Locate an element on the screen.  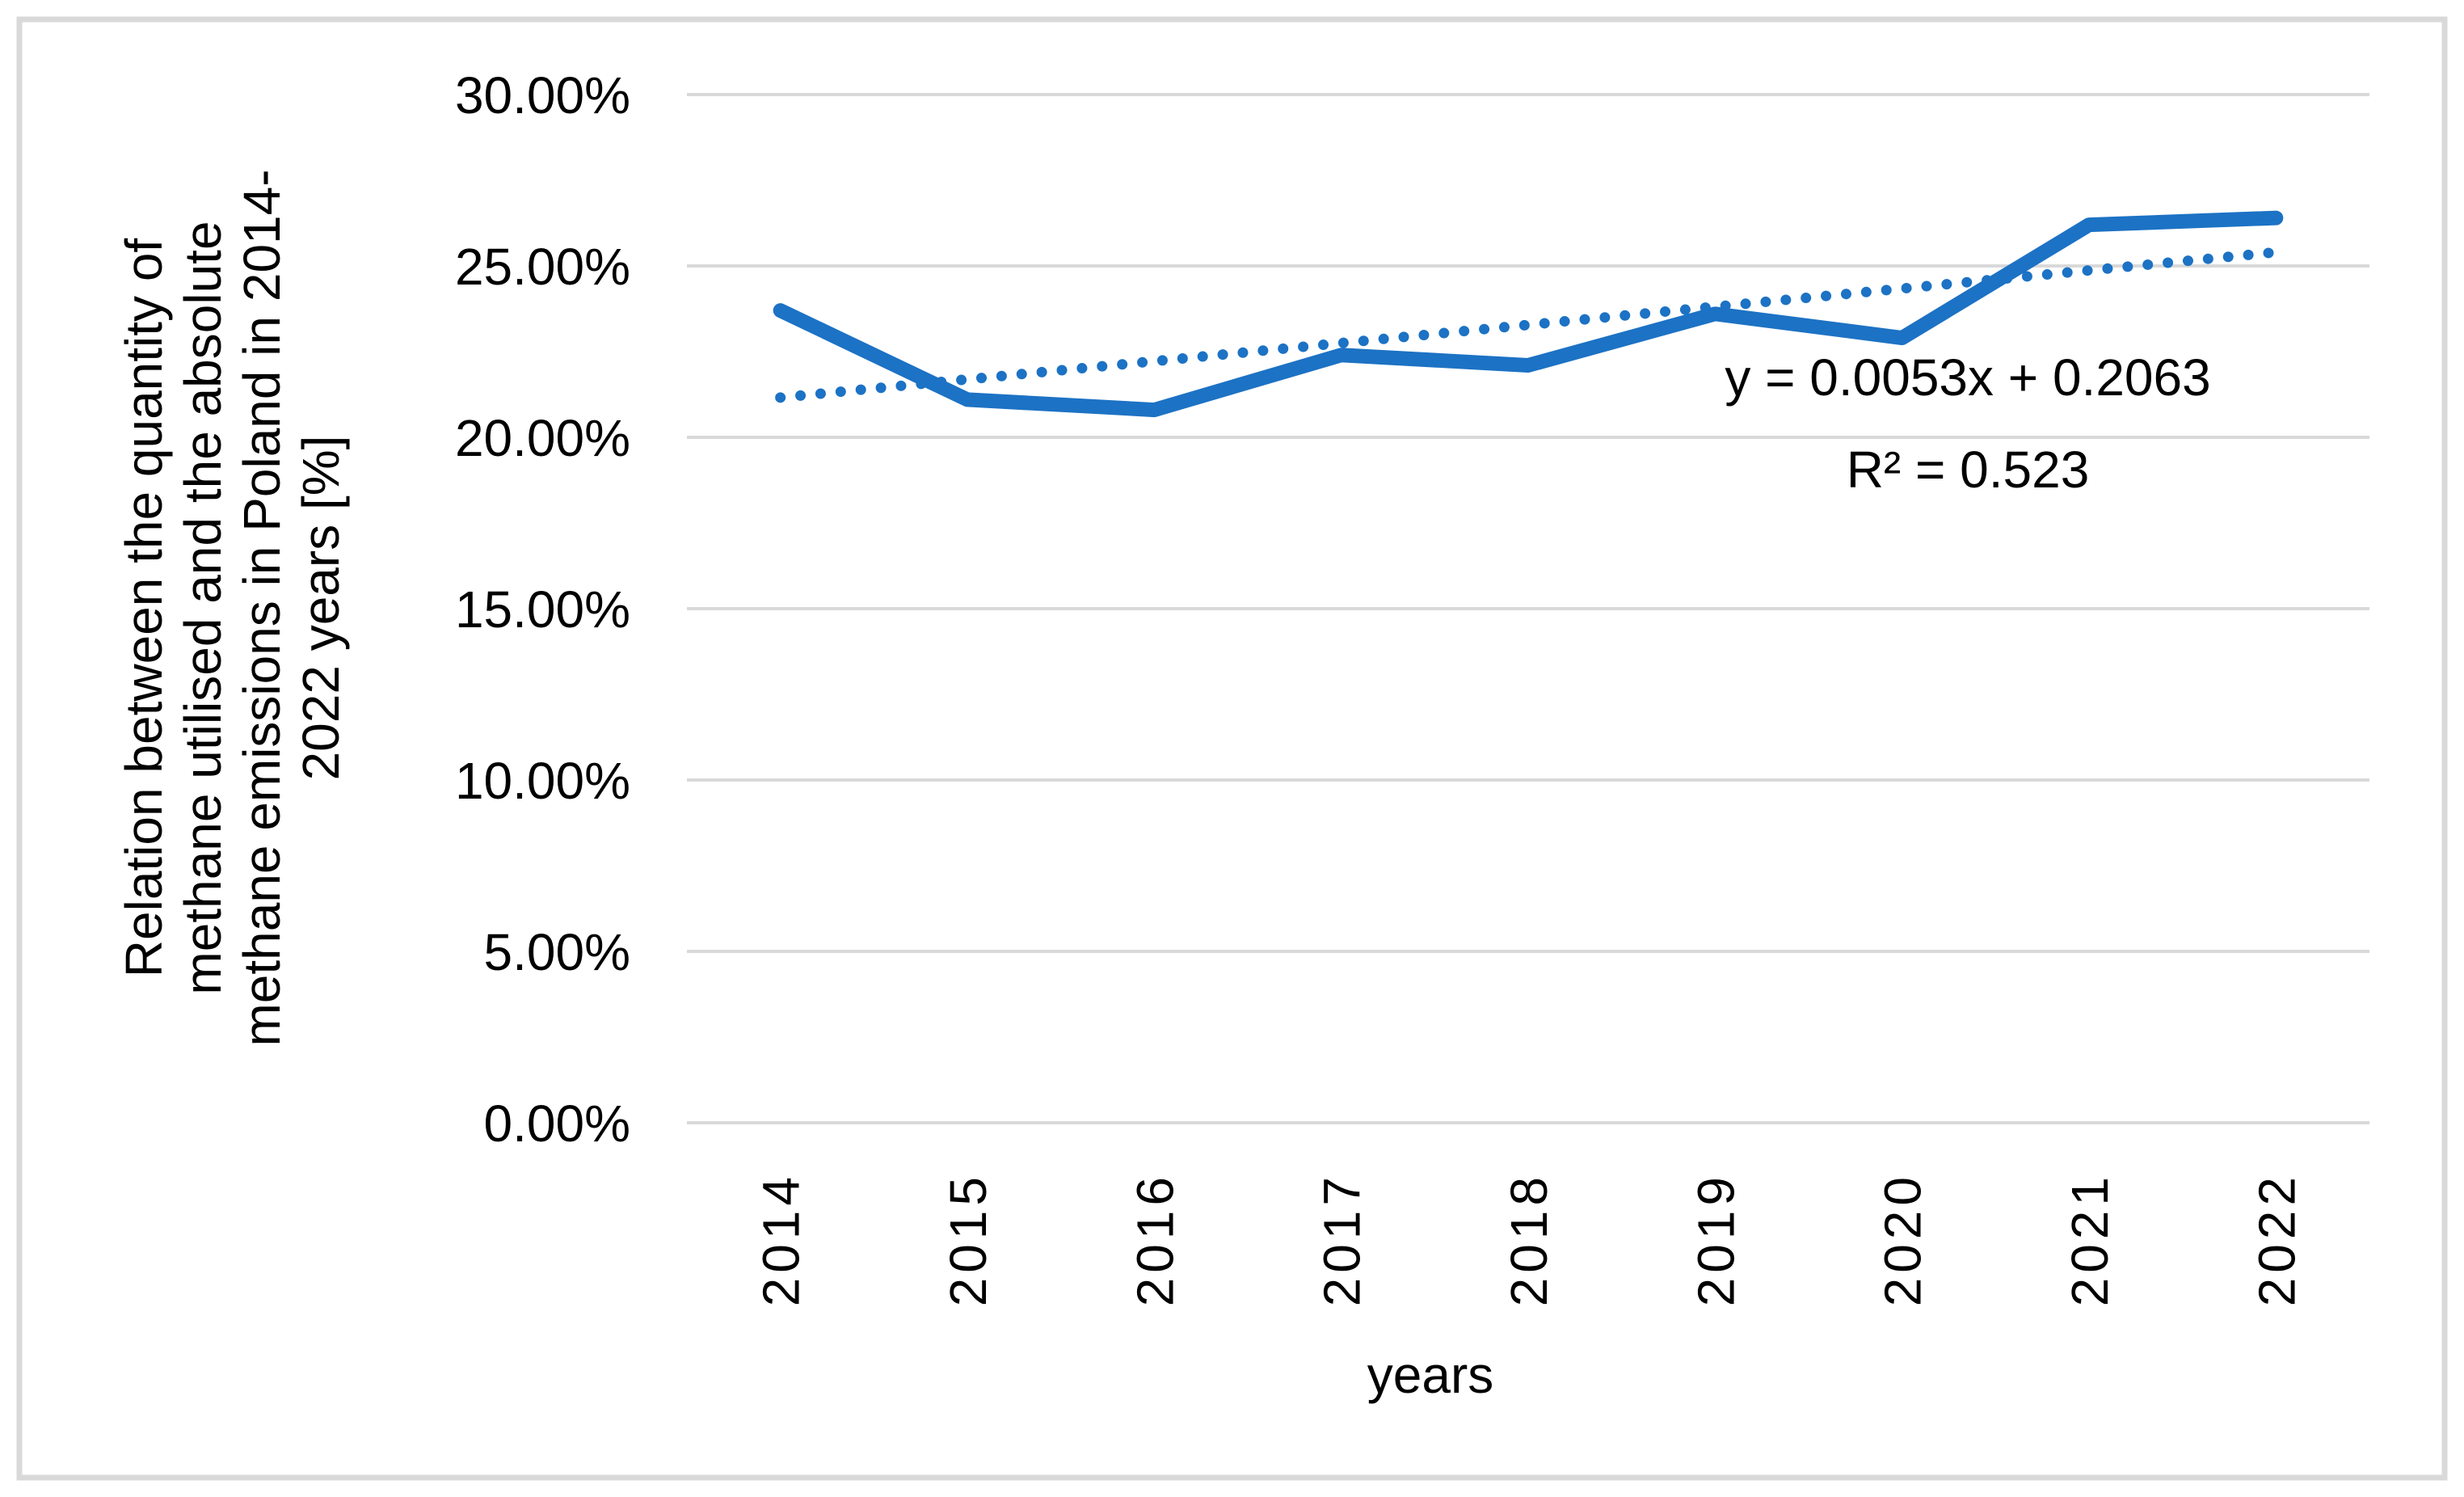
y-axis-title-line: Relation between the quantity of is located at coordinates (144, 608).